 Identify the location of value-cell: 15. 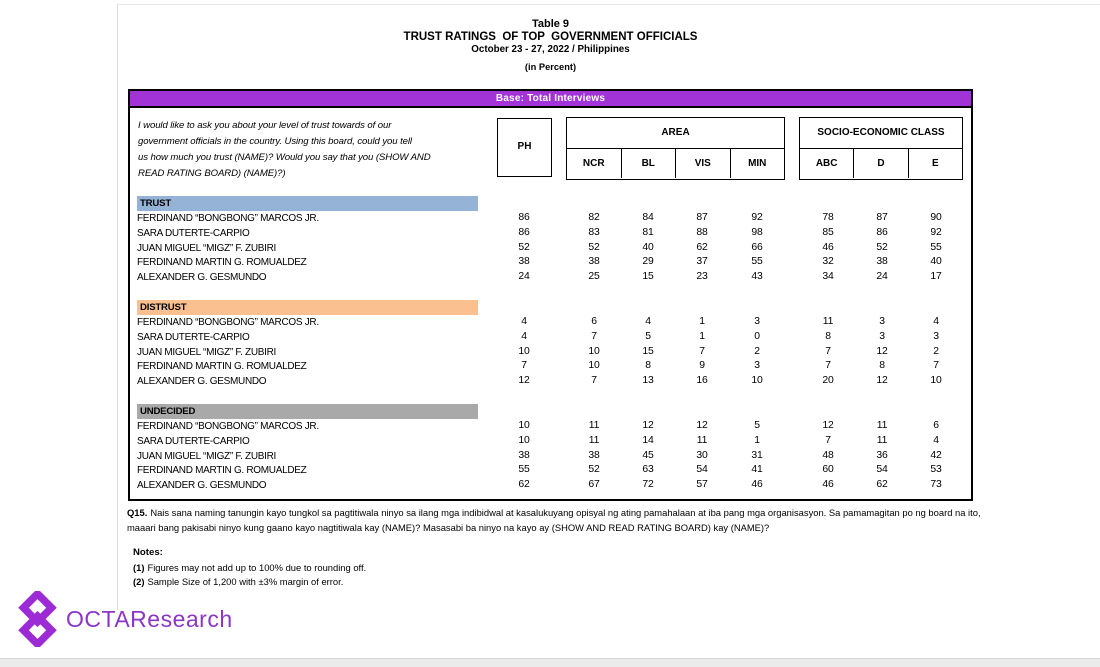
(648, 351).